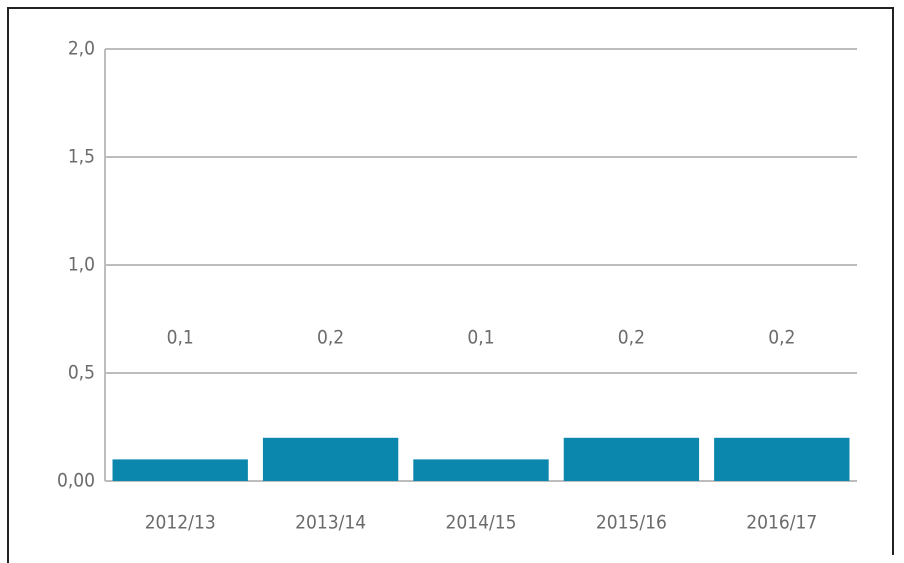 This screenshot has width=904, height=563. I want to click on y-tick-label: 2,0, so click(81, 49).